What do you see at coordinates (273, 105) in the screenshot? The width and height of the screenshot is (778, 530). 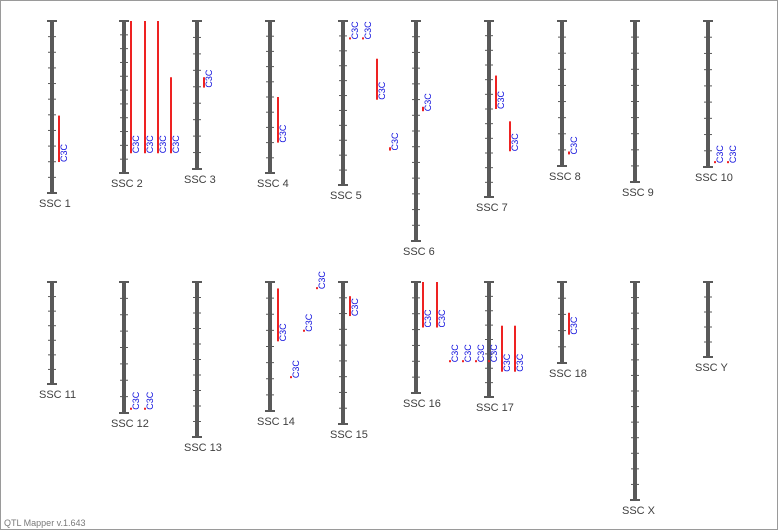 I see `chromosome-ssc-4: SSC 4 C3C` at bounding box center [273, 105].